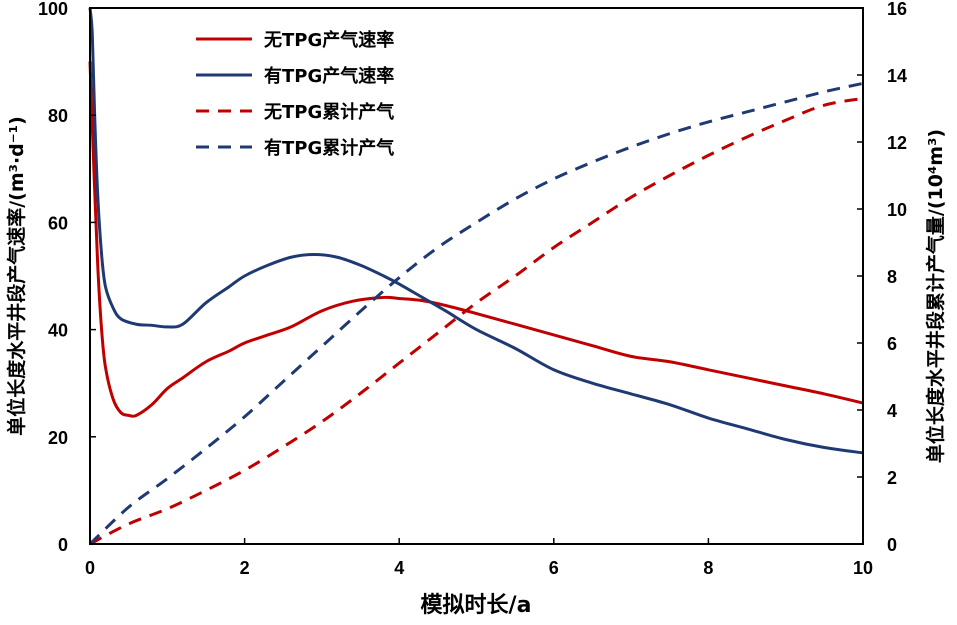 The height and width of the screenshot is (625, 957). I want to click on y-right-tick-label: 14, so click(897, 76).